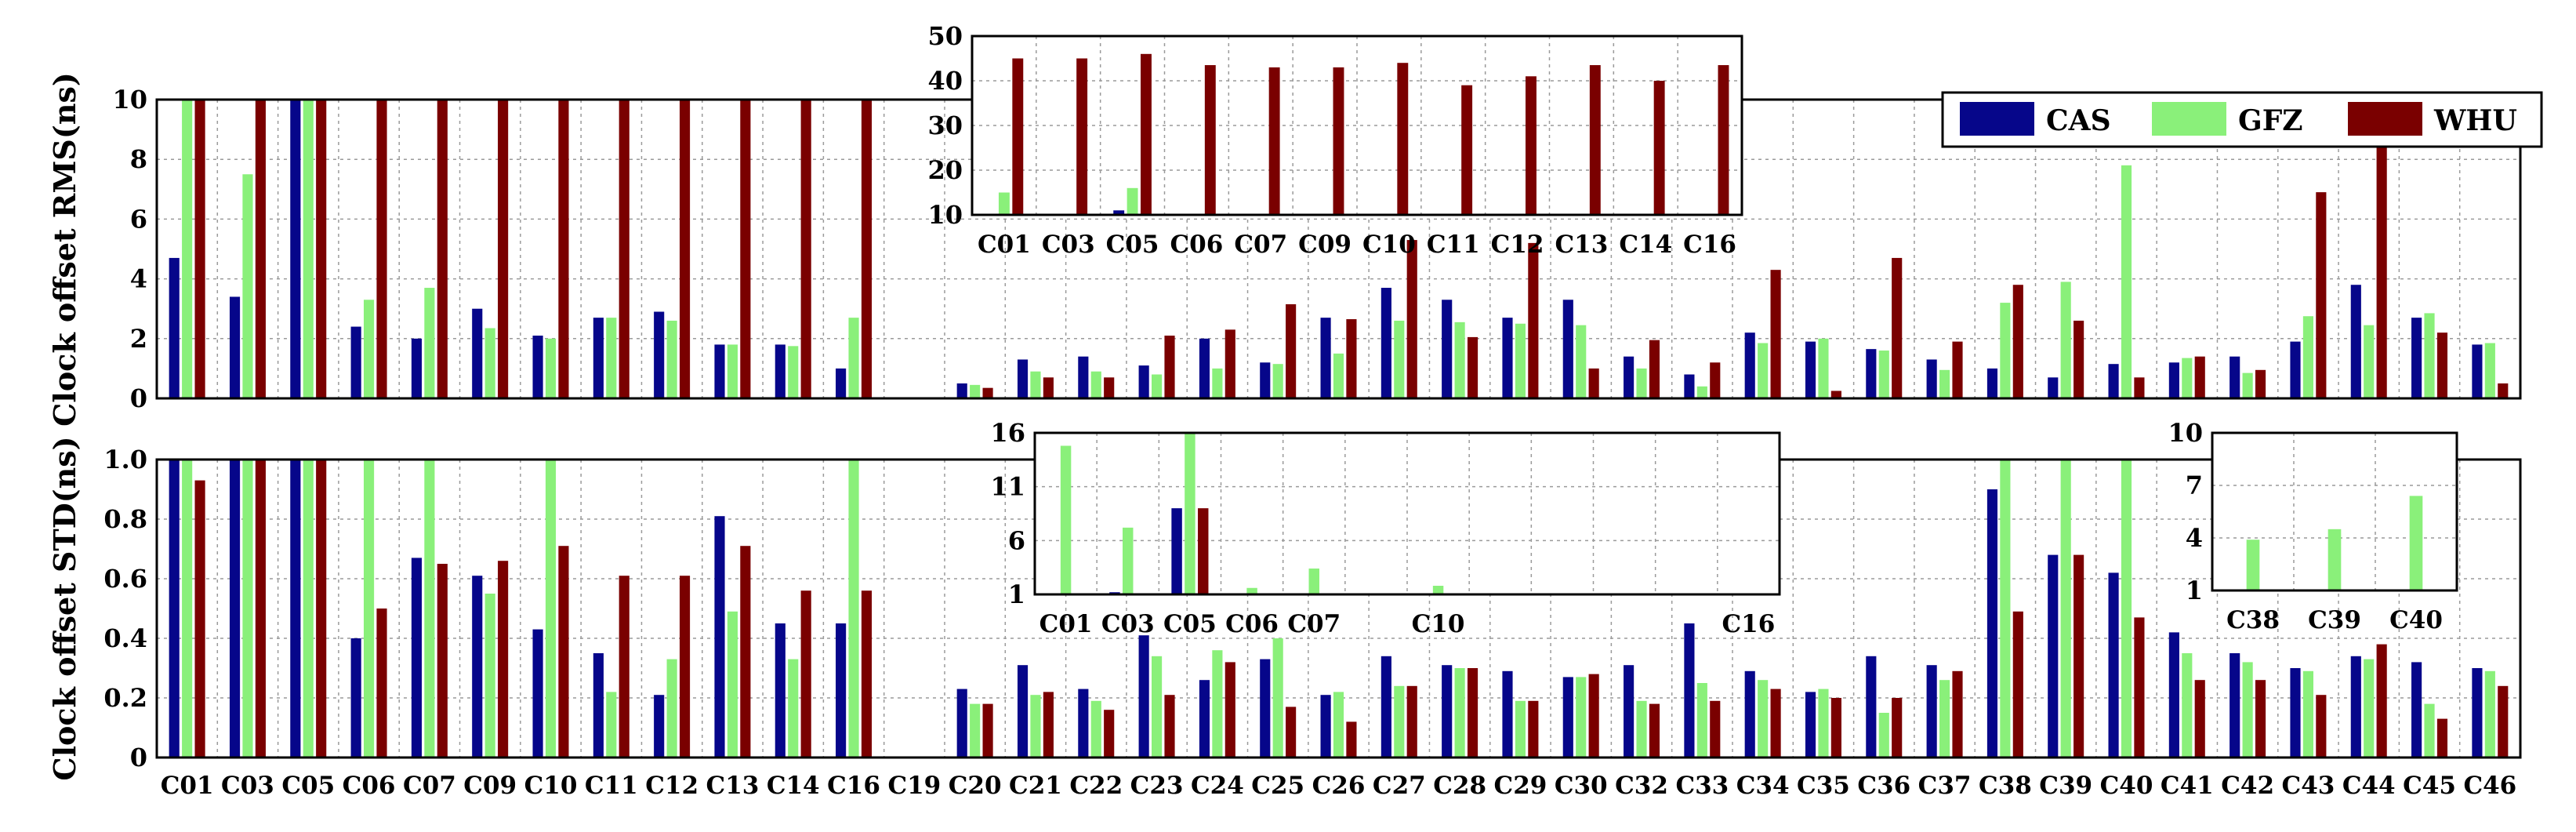 The image size is (2576, 832). Describe the element at coordinates (1251, 590) in the screenshot. I see `std-inset-bar-gfz` at that location.